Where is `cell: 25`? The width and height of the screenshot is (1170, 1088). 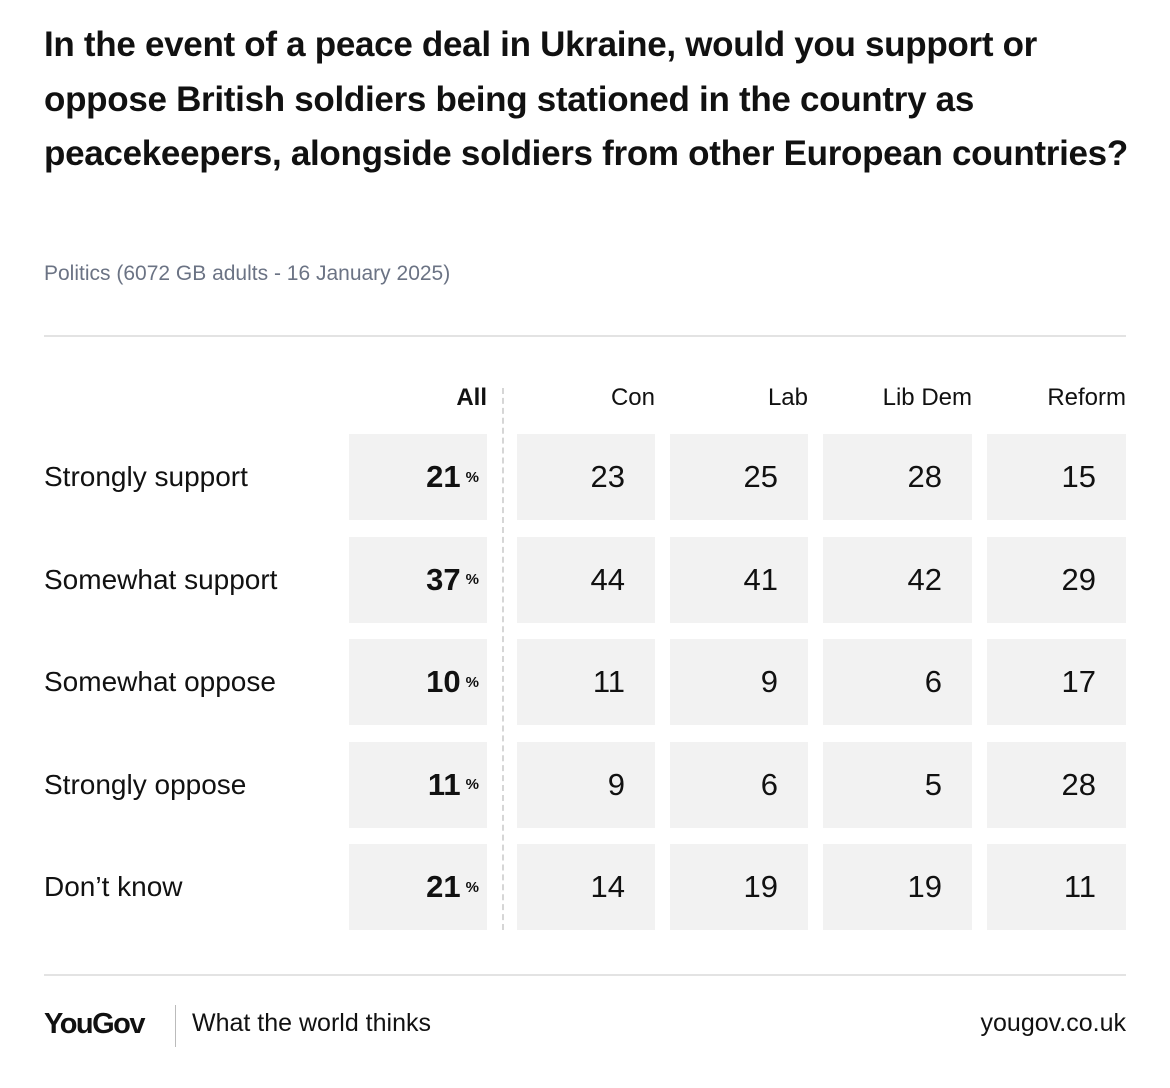
cell: 25 is located at coordinates (739, 477).